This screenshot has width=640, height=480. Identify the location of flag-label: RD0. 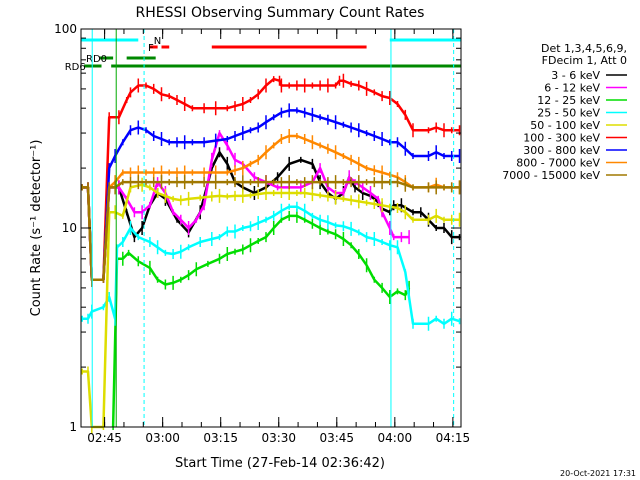
(96, 59).